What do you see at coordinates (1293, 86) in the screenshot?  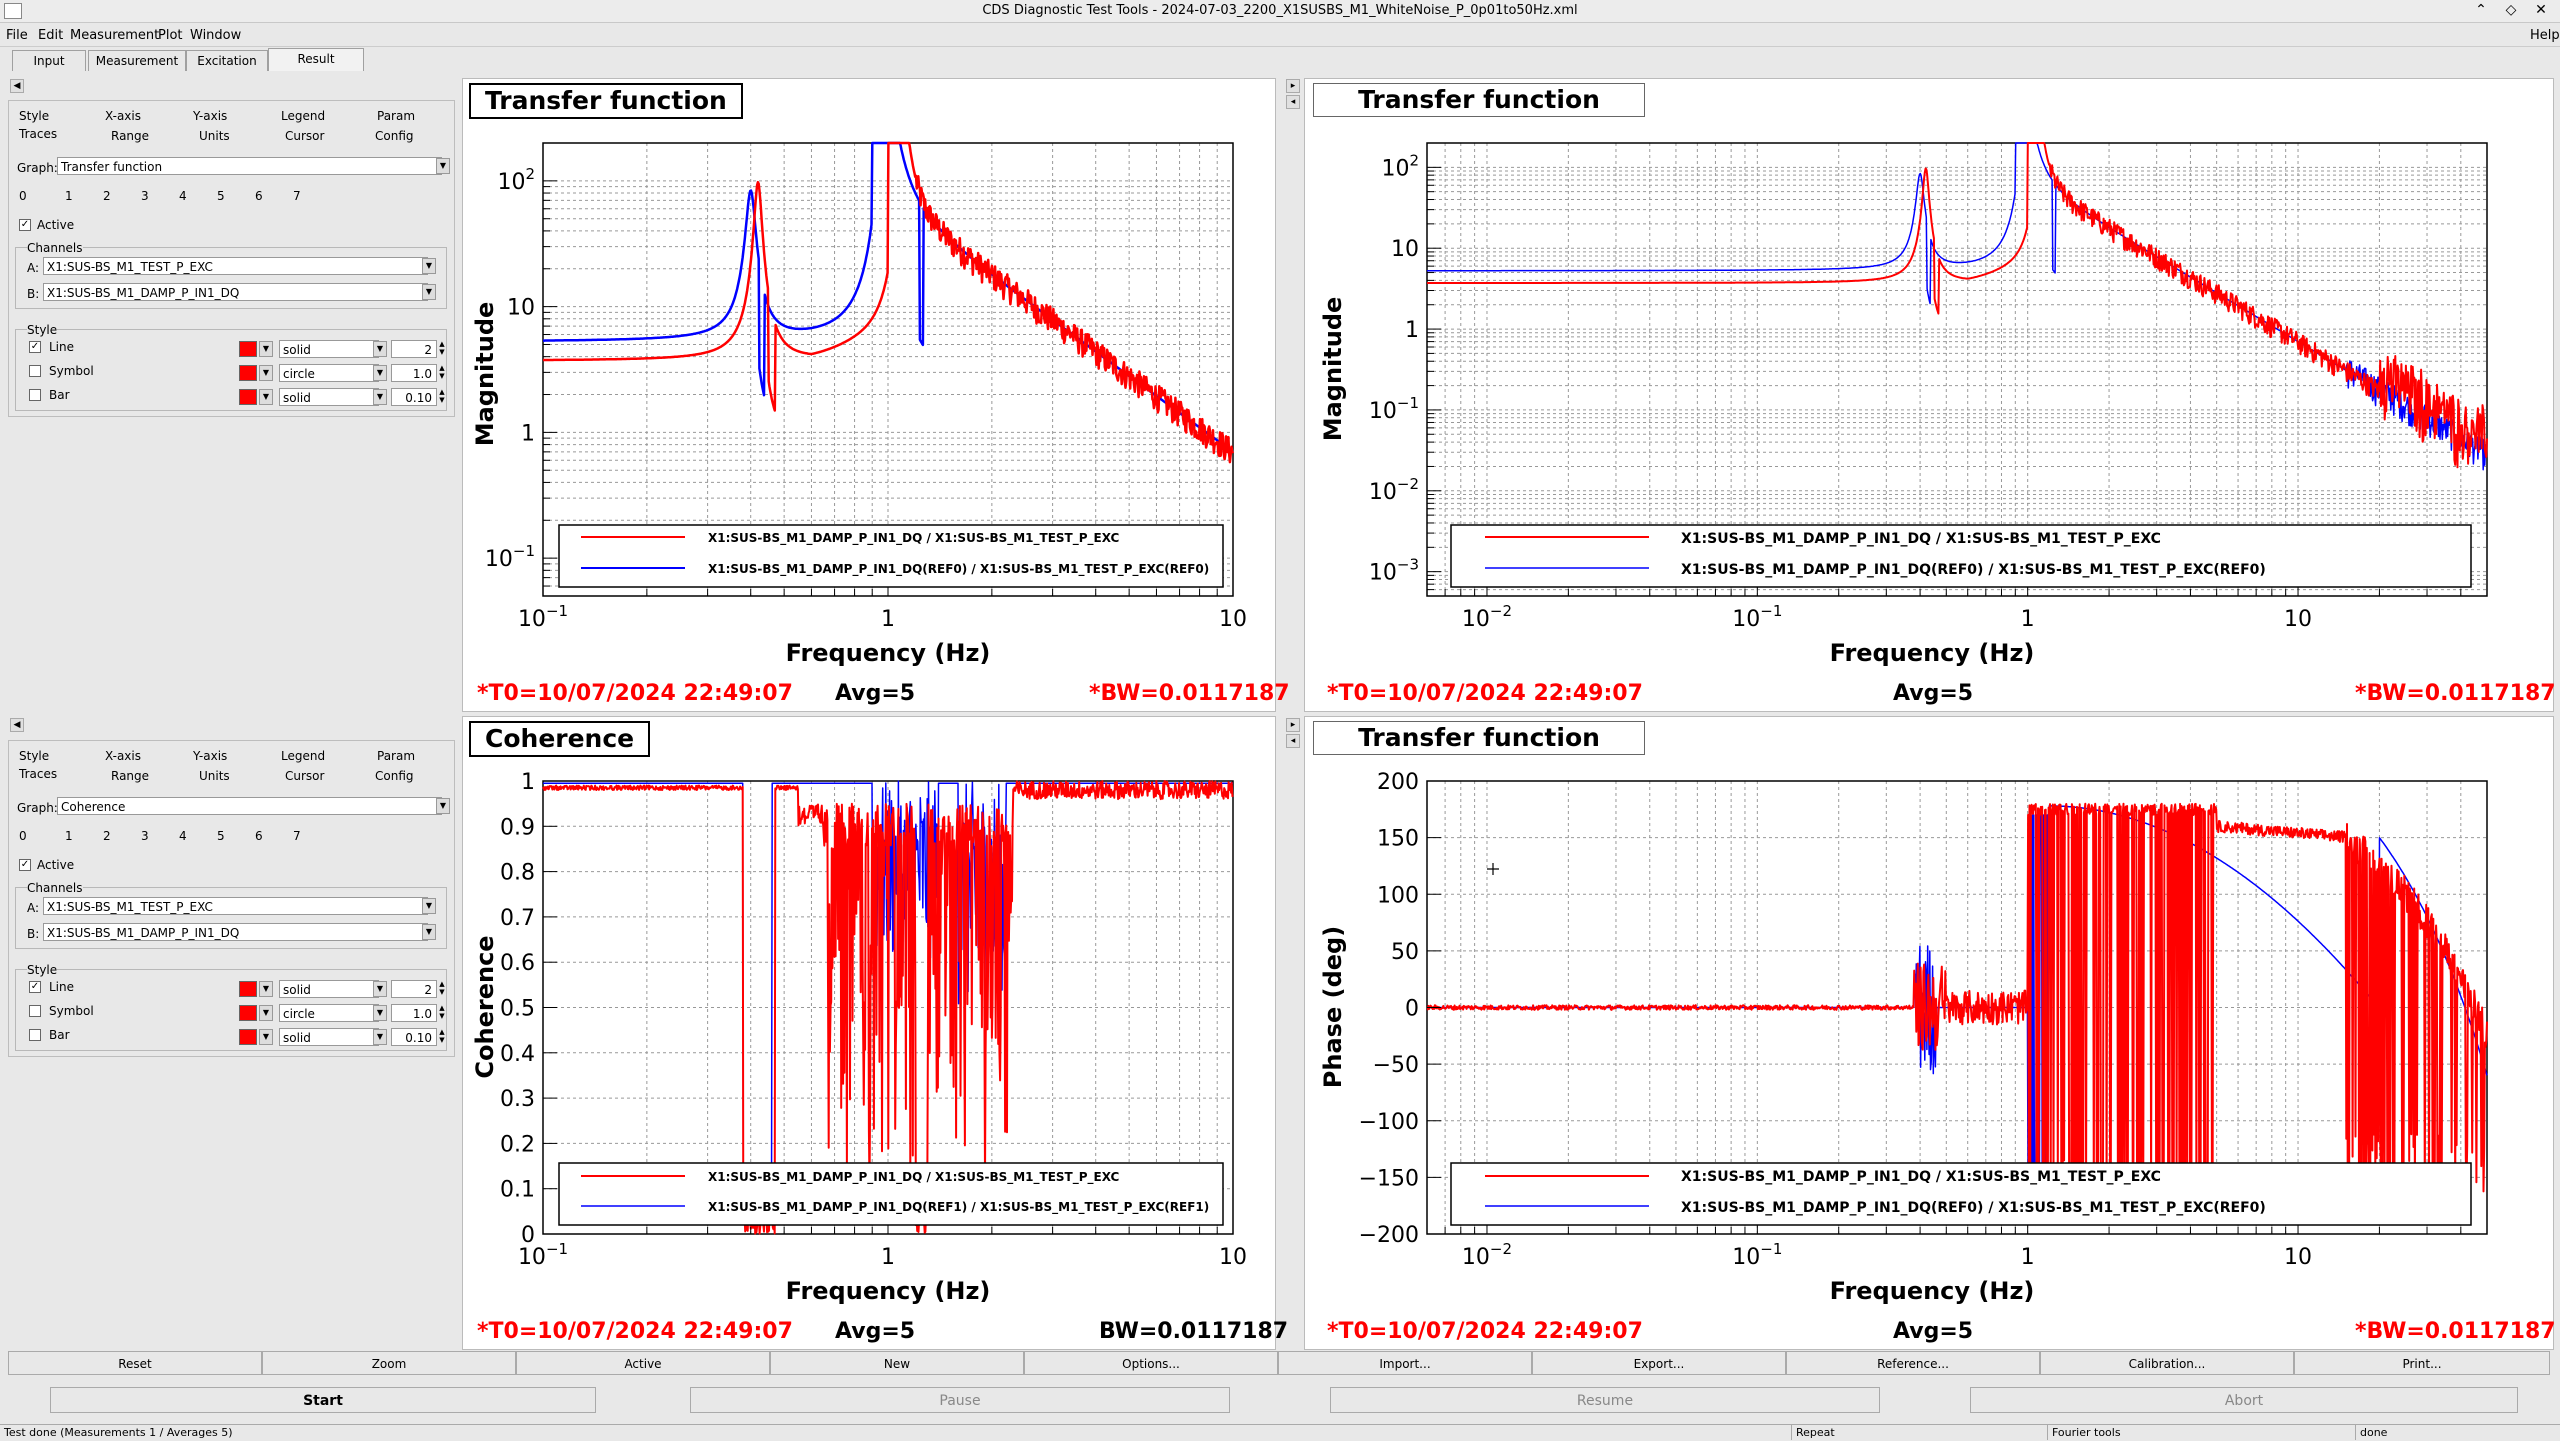 I see `pad-resize-icon: ▸` at bounding box center [1293, 86].